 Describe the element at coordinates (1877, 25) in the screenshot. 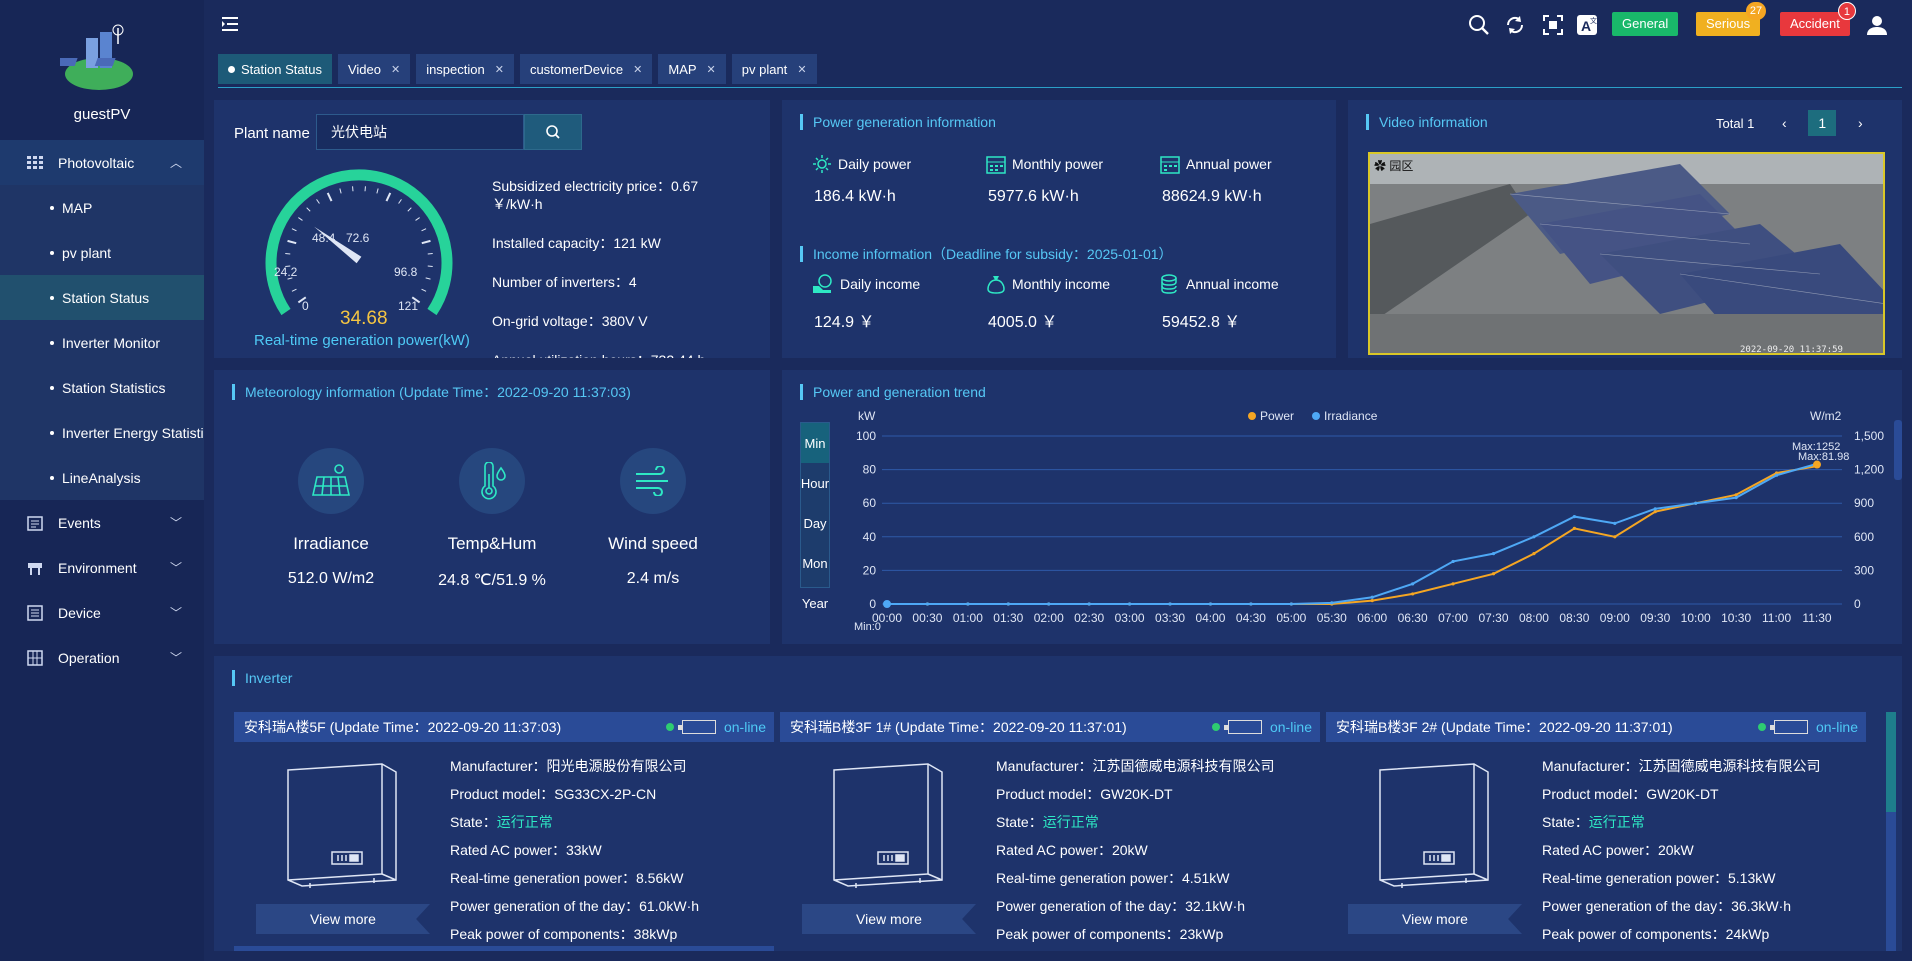

I see `user-icon` at that location.